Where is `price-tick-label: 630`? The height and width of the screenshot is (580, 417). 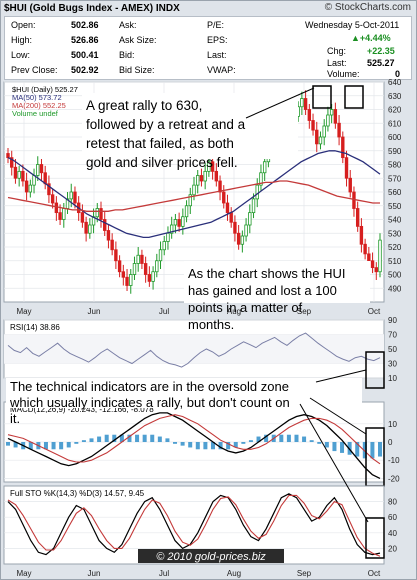
price-tick-label: 630 is located at coordinates (395, 96).